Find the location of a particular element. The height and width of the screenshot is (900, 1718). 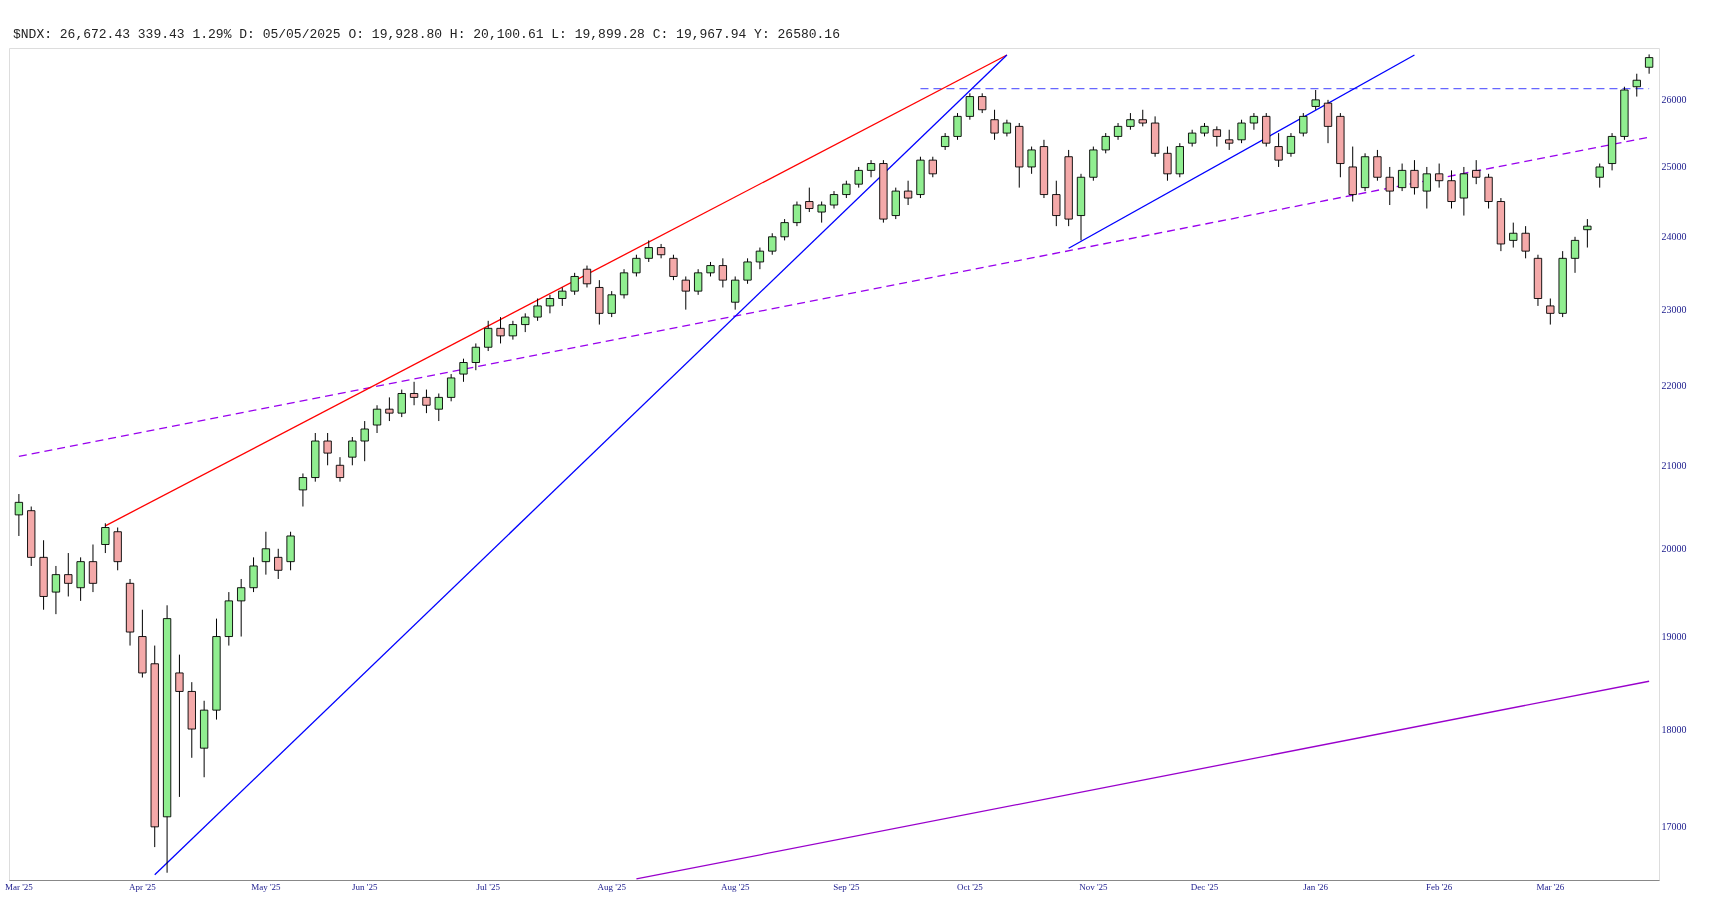

y-tick-label: 20000 is located at coordinates (1674, 549).